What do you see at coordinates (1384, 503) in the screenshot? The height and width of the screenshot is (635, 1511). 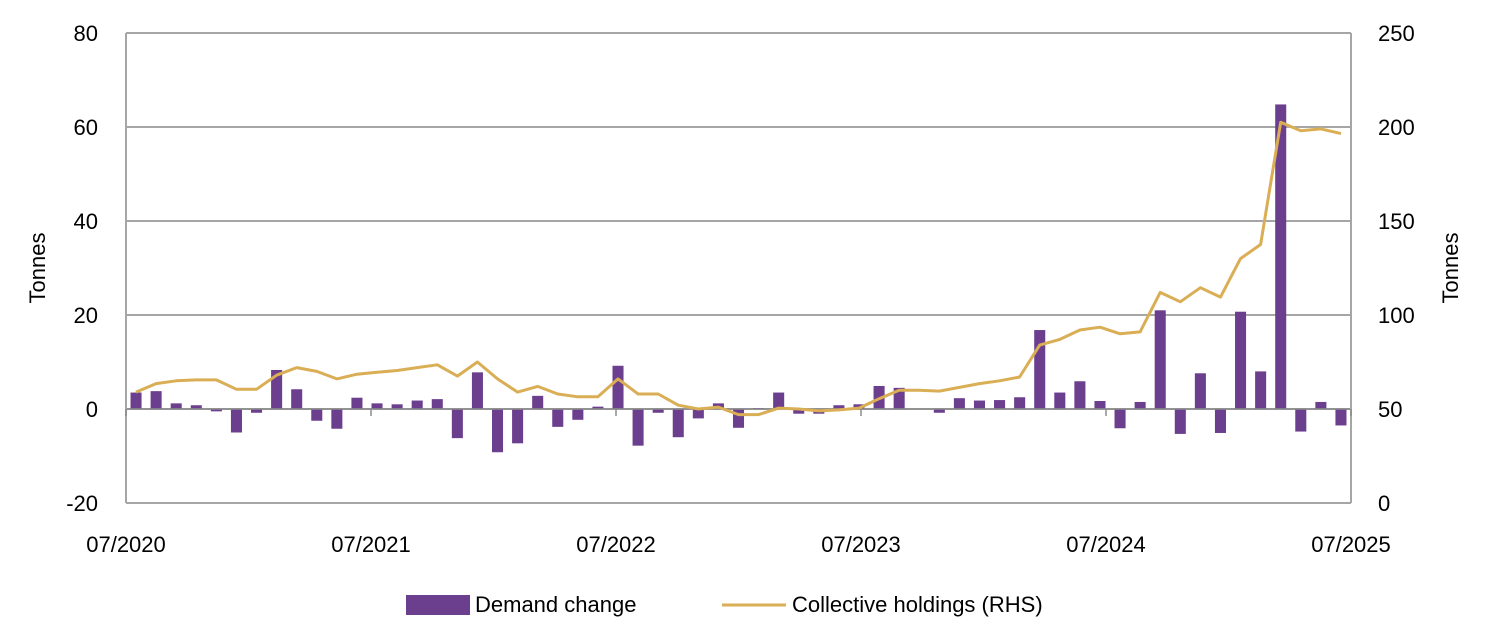 I see `right-tick-label: 0` at bounding box center [1384, 503].